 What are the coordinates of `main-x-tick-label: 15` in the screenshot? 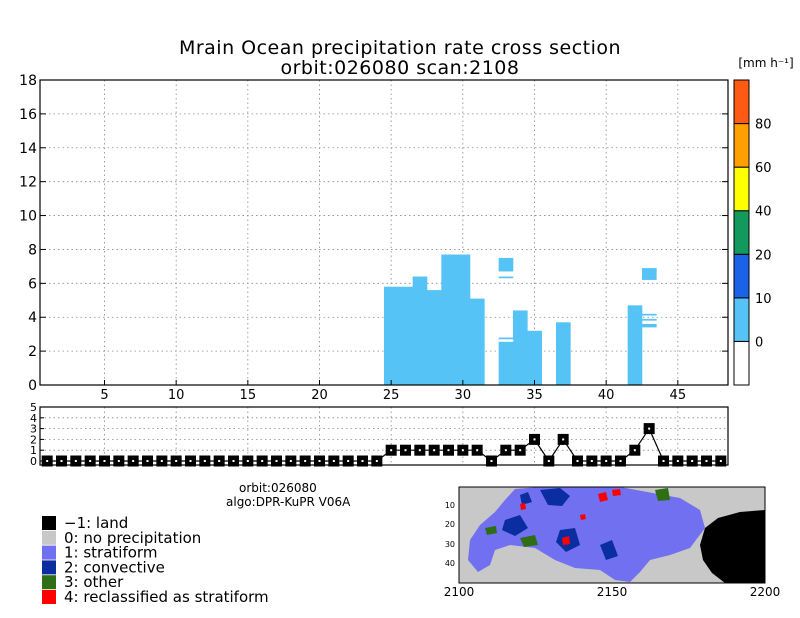 It's located at (248, 395).